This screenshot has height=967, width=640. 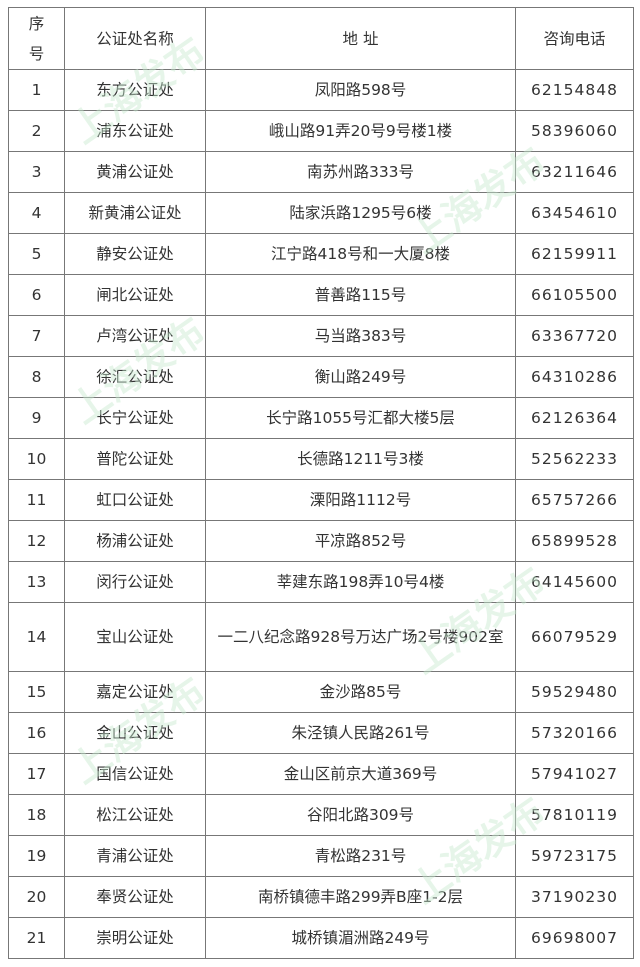 I want to click on cell-index: 10, so click(x=36, y=459).